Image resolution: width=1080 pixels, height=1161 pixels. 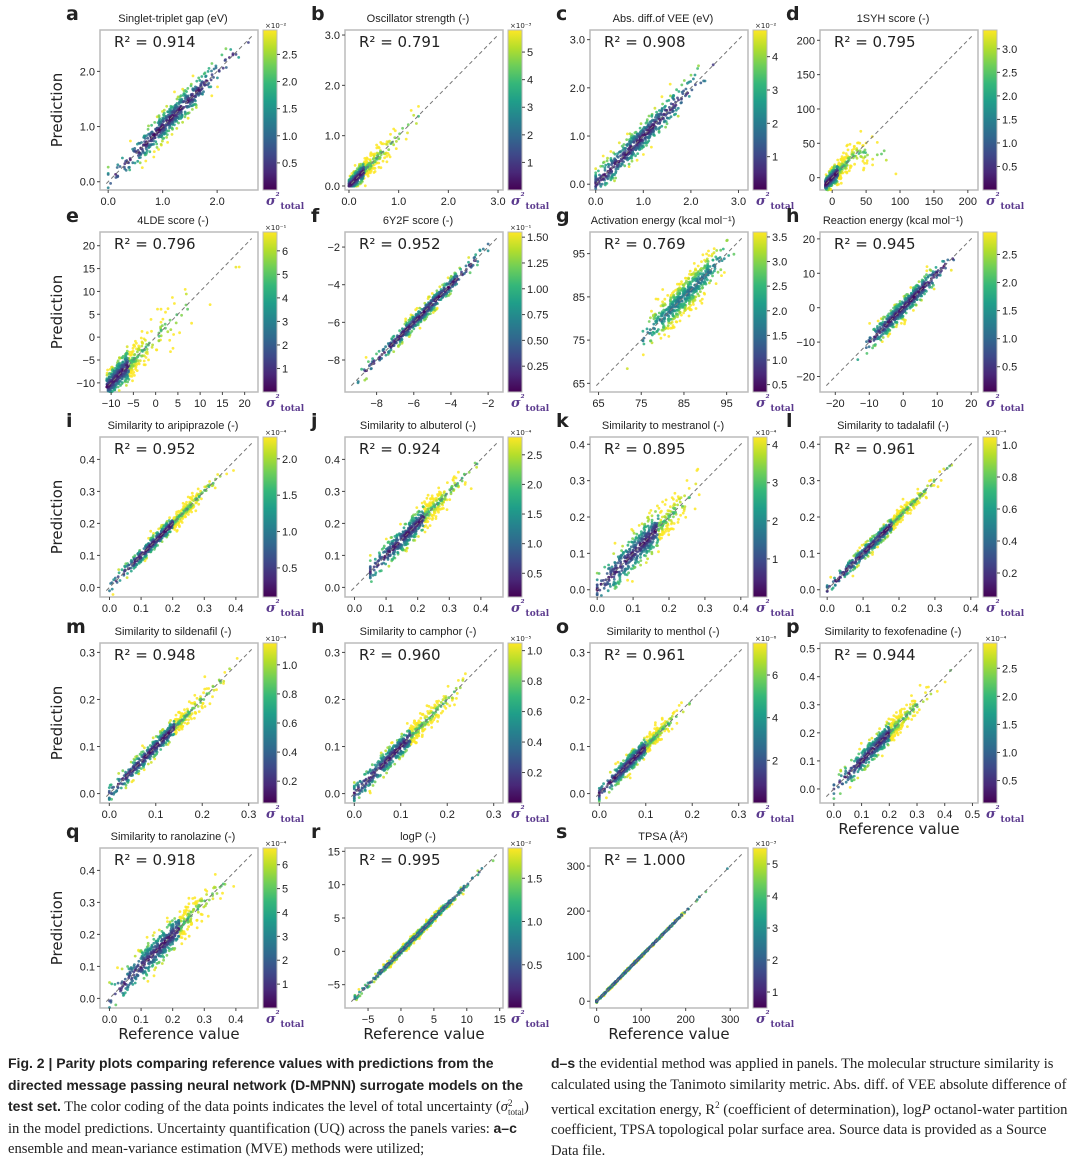 I want to click on colorbar-tick-label: 3, so click(x=285, y=322).